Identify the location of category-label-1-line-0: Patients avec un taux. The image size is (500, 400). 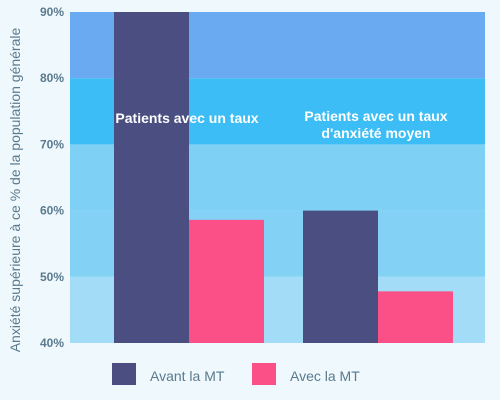
(375, 116).